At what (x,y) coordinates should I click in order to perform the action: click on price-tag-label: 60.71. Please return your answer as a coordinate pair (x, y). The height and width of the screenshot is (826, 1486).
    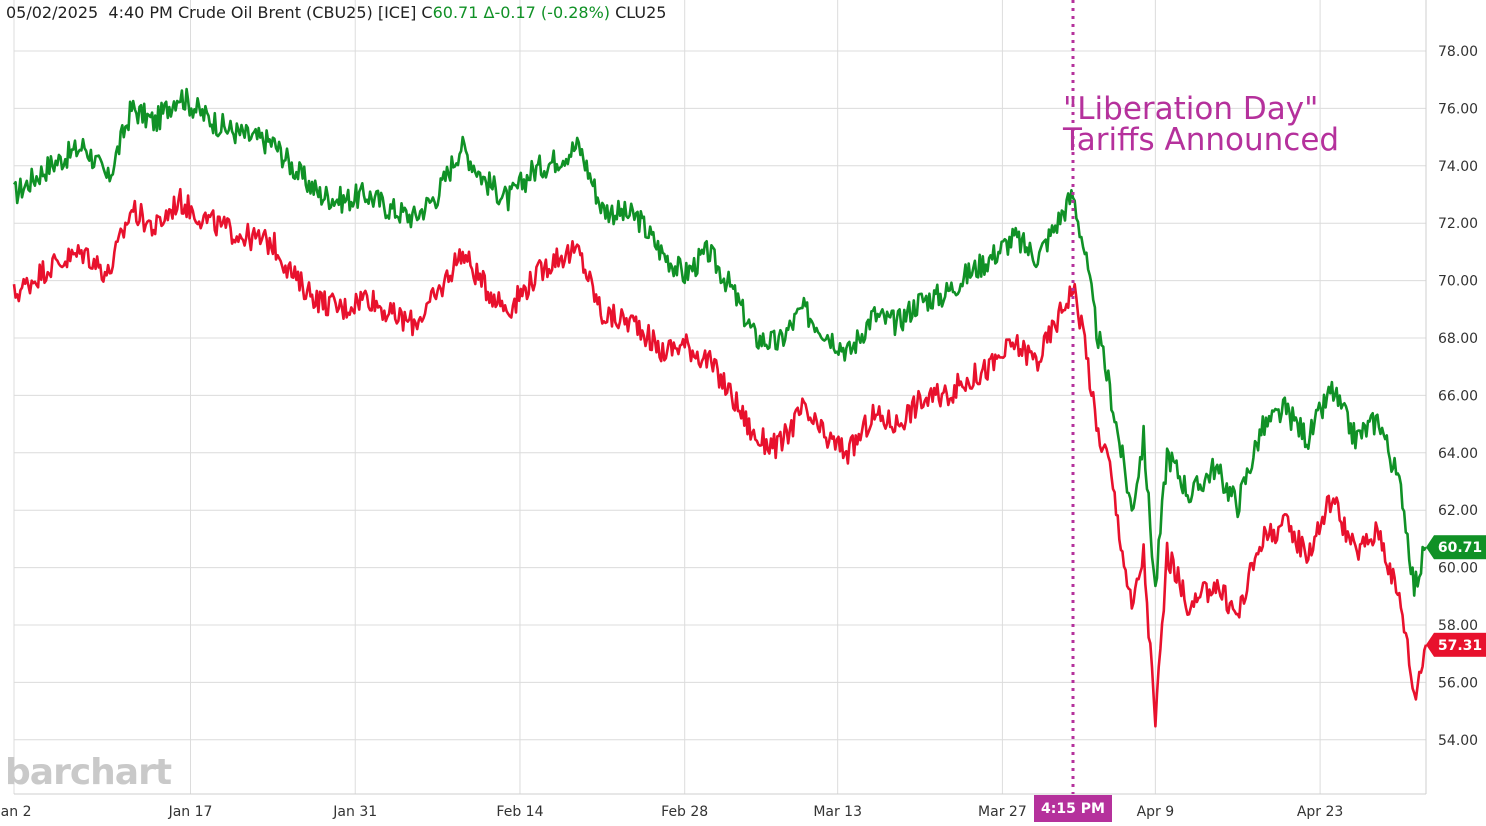
    Looking at the image, I should click on (1460, 548).